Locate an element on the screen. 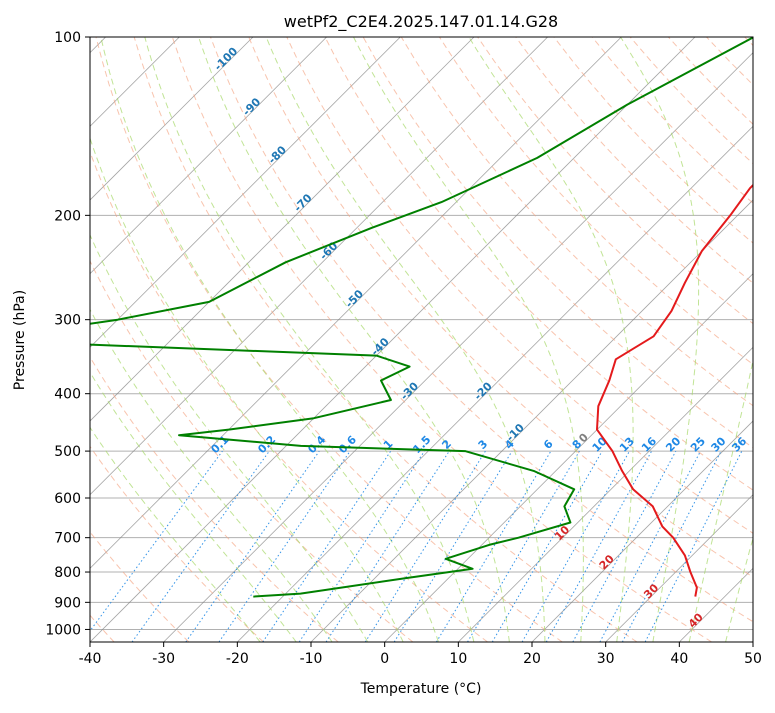 Image resolution: width=775 pixels, height=713 pixels. isotherm-label: 20 is located at coordinates (607, 562).